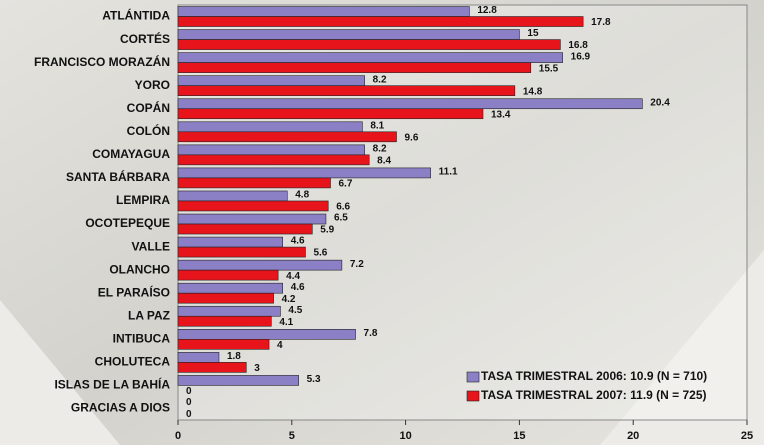 This screenshot has width=764, height=445. Describe the element at coordinates (533, 91) in the screenshot. I see `value-label: 14.8` at that location.